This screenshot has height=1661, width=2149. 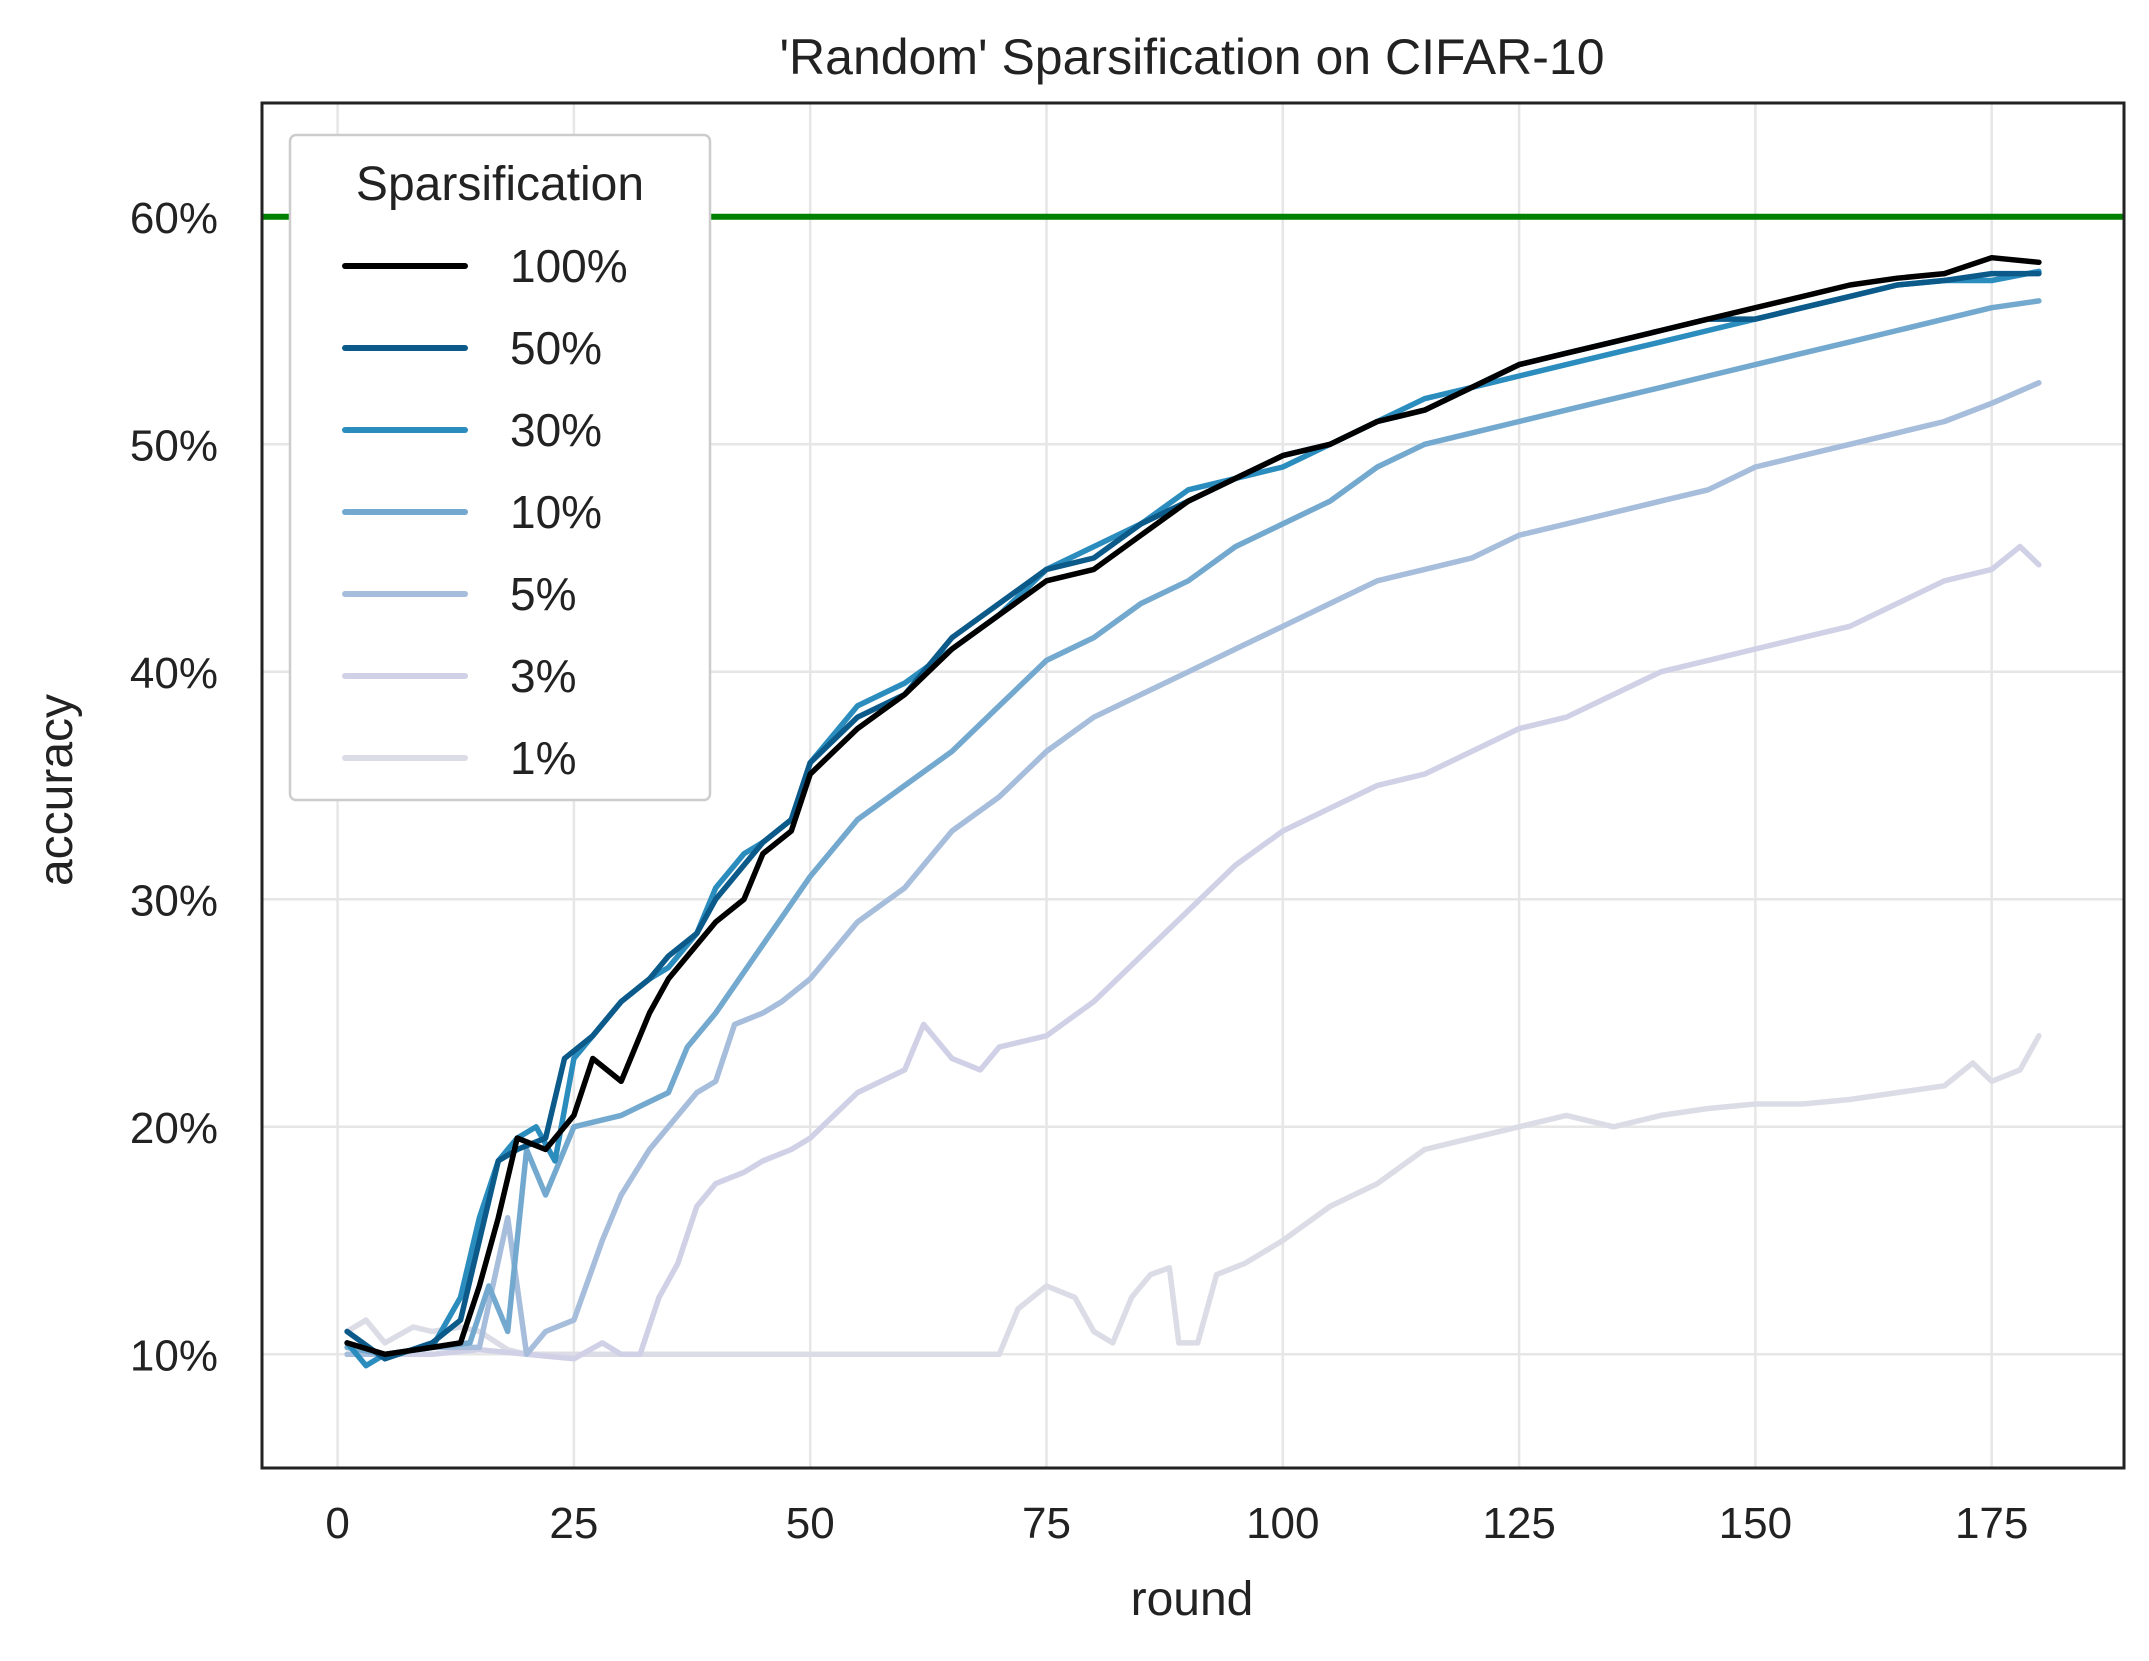 What do you see at coordinates (174, 218) in the screenshot?
I see `y-tick-label: 60%` at bounding box center [174, 218].